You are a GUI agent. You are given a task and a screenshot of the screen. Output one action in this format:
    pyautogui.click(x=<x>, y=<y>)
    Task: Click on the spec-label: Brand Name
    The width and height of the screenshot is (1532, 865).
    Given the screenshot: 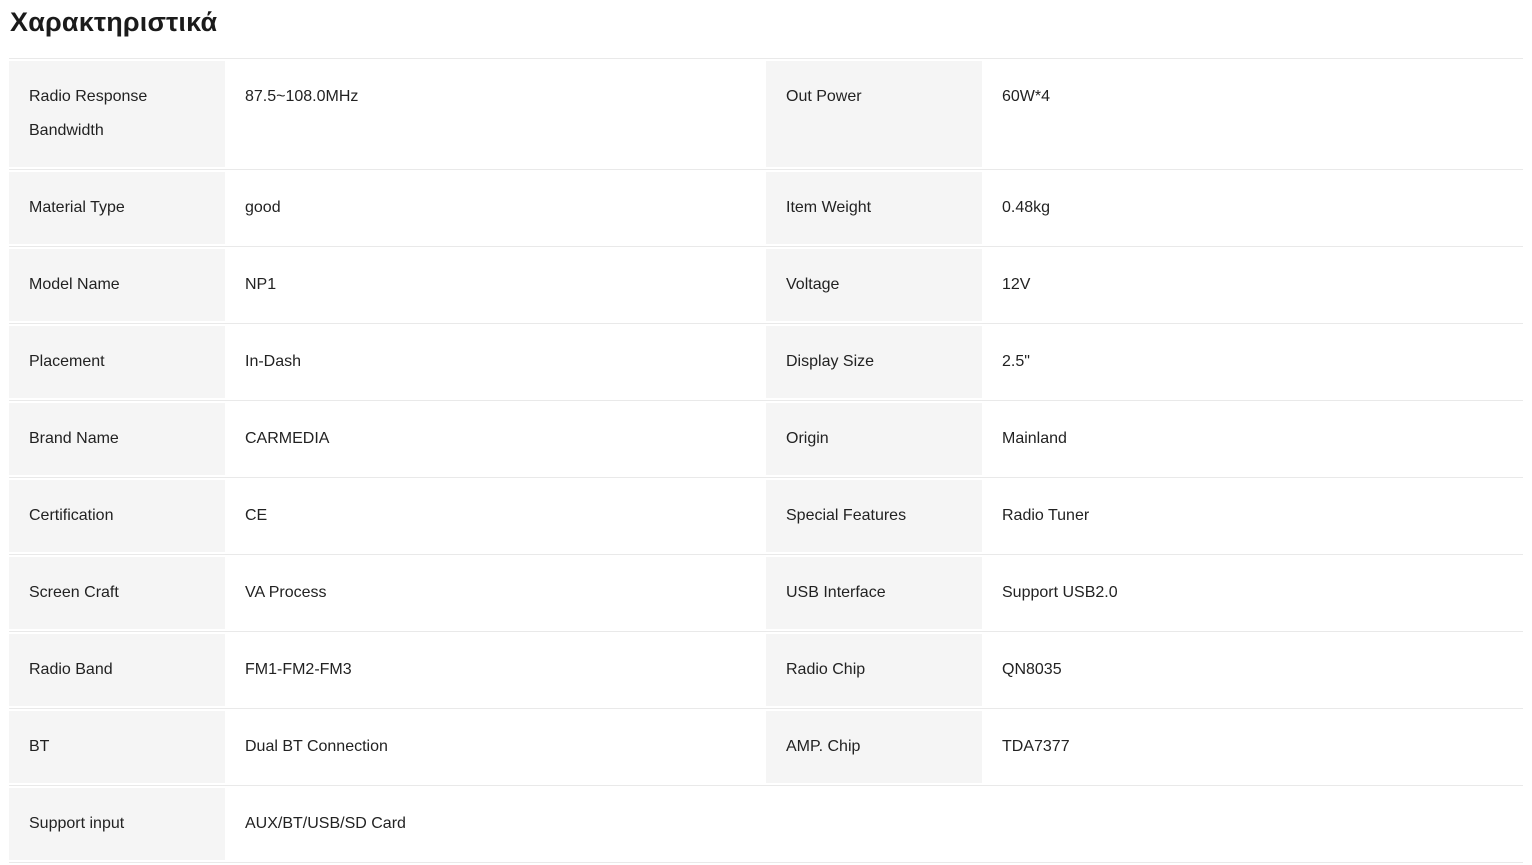 What is the action you would take?
    pyautogui.click(x=117, y=439)
    